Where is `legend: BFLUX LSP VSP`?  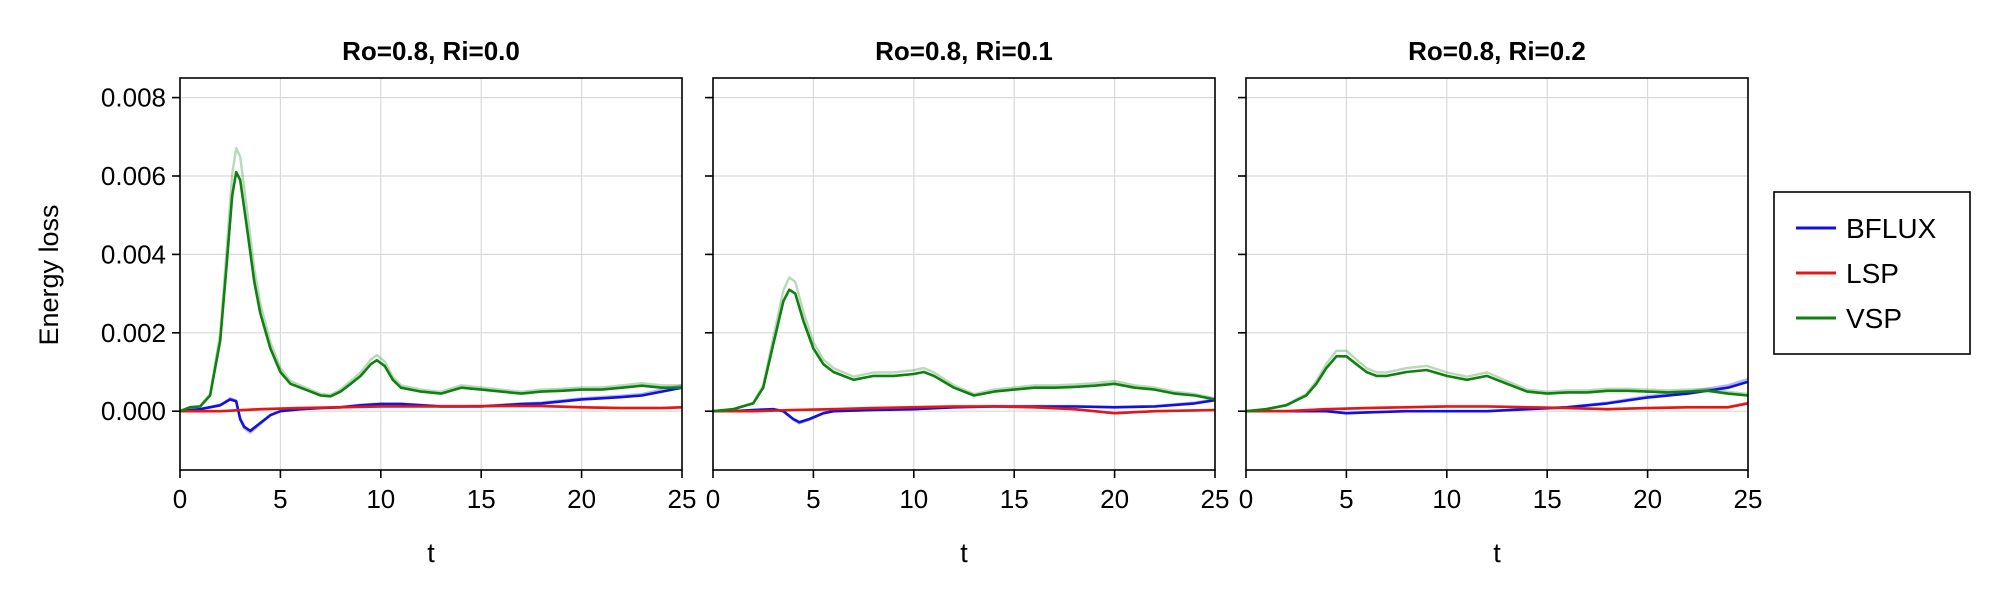
legend: BFLUX LSP VSP is located at coordinates (1872, 273).